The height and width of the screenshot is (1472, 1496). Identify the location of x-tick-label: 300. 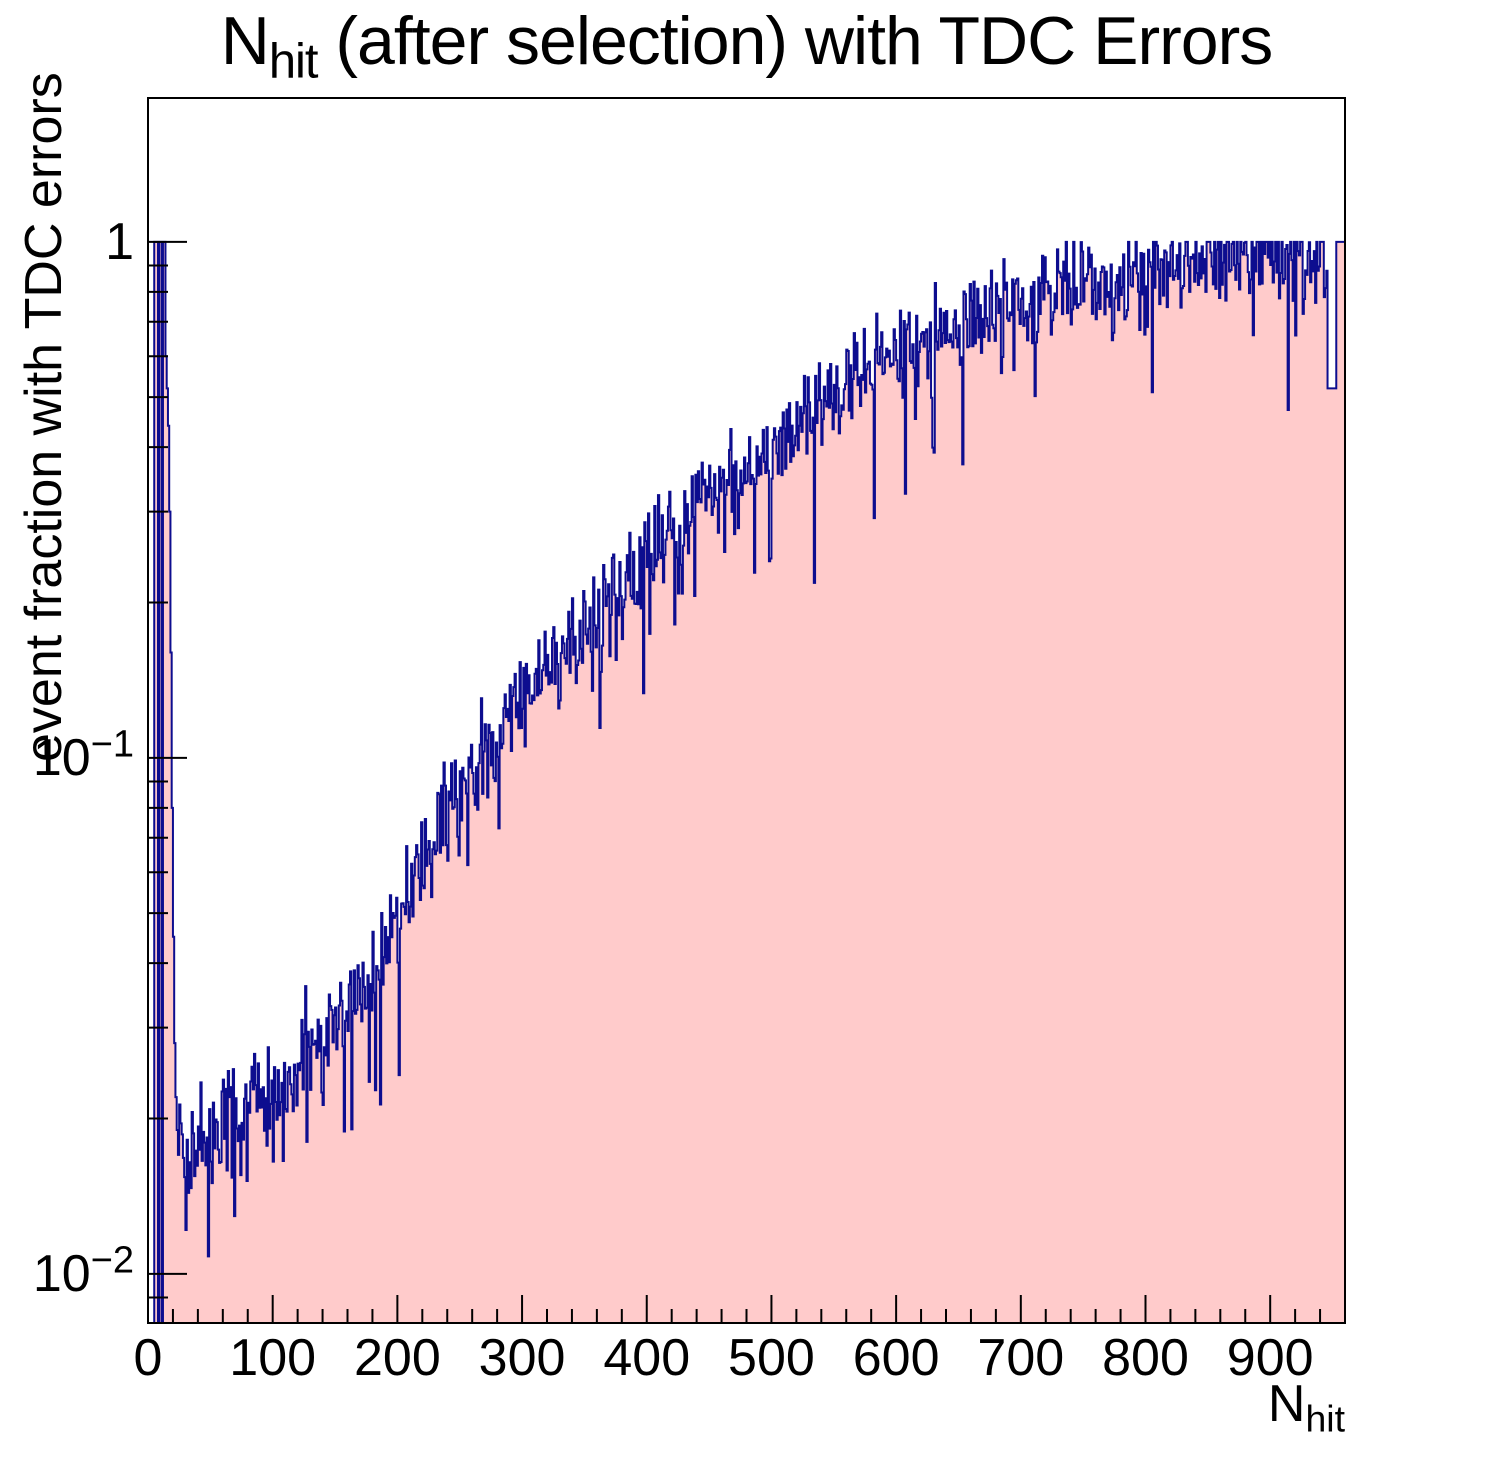
(522, 1358).